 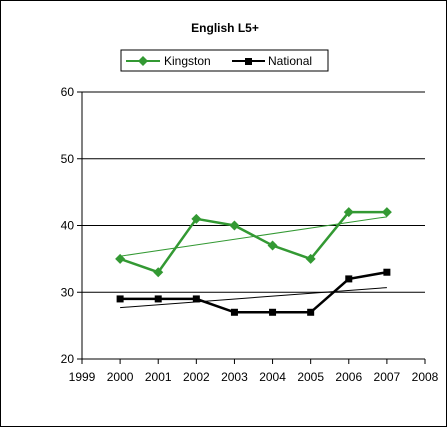 What do you see at coordinates (68, 359) in the screenshot?
I see `y-tick-label: 20` at bounding box center [68, 359].